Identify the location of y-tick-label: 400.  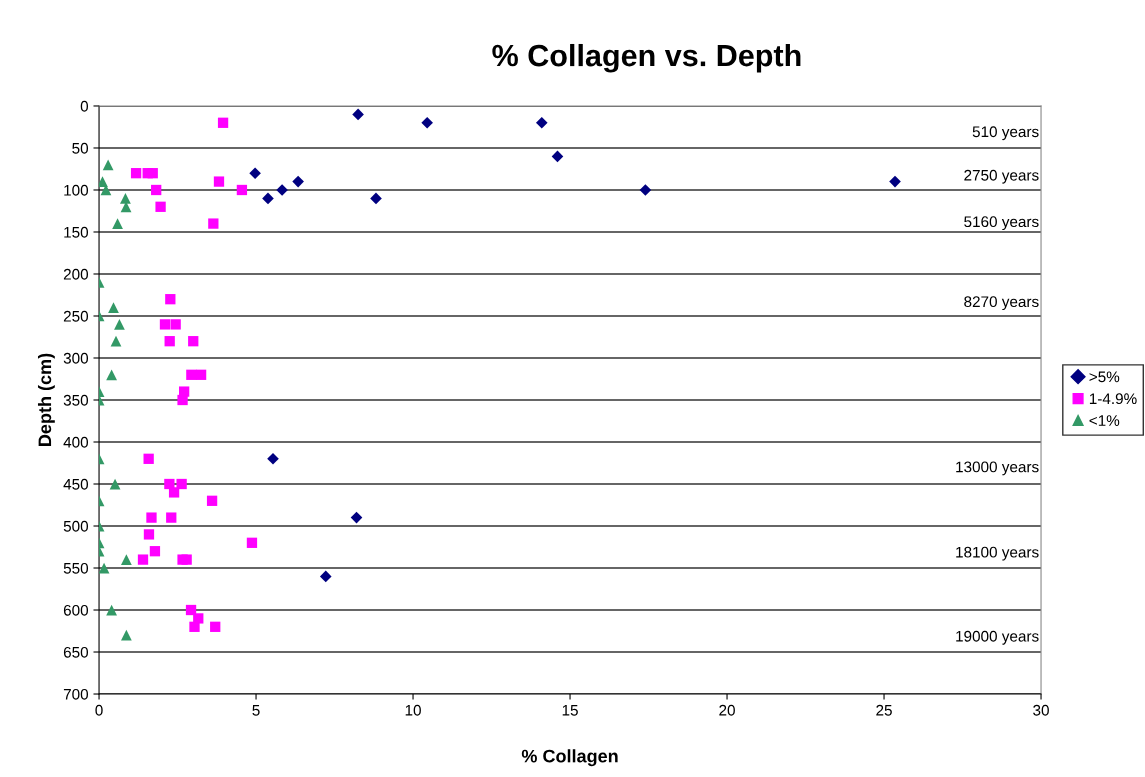
(76, 442).